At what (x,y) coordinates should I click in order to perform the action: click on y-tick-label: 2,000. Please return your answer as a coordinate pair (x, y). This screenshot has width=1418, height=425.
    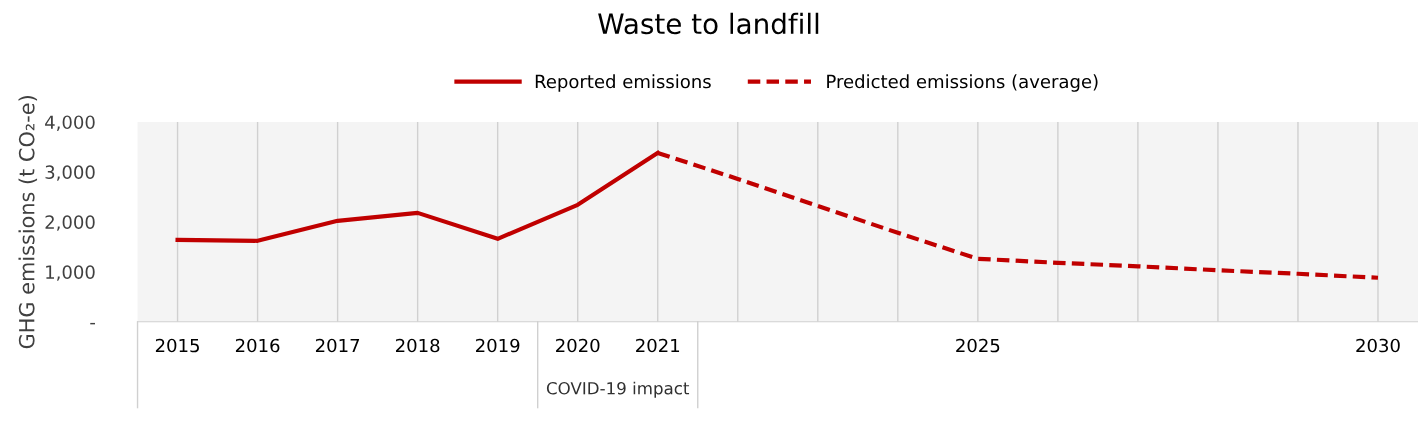
    Looking at the image, I should click on (70, 223).